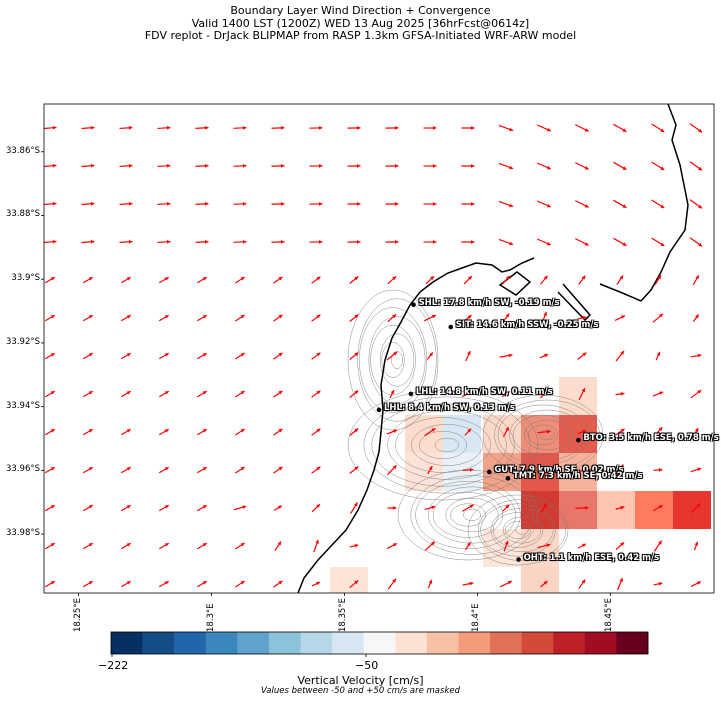  I want to click on colorbar-label: Vertical Velocity [cm/s], so click(360, 680).